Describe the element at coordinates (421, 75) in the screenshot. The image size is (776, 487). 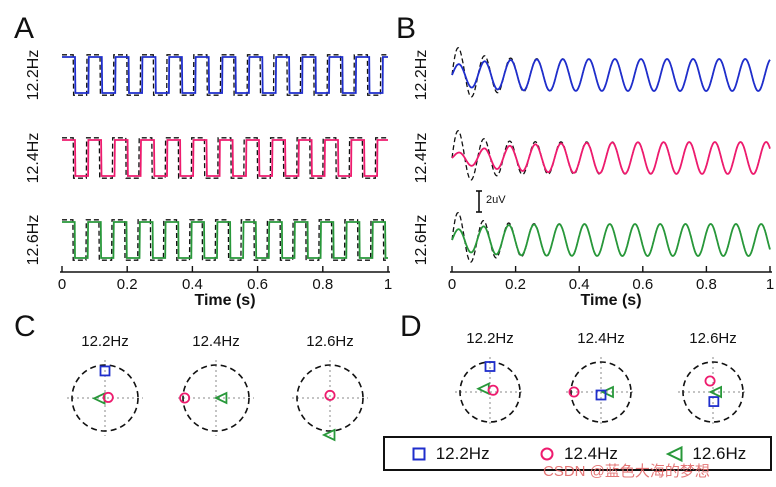
I see `row-label-b-12-2hz: 12.2Hz` at that location.